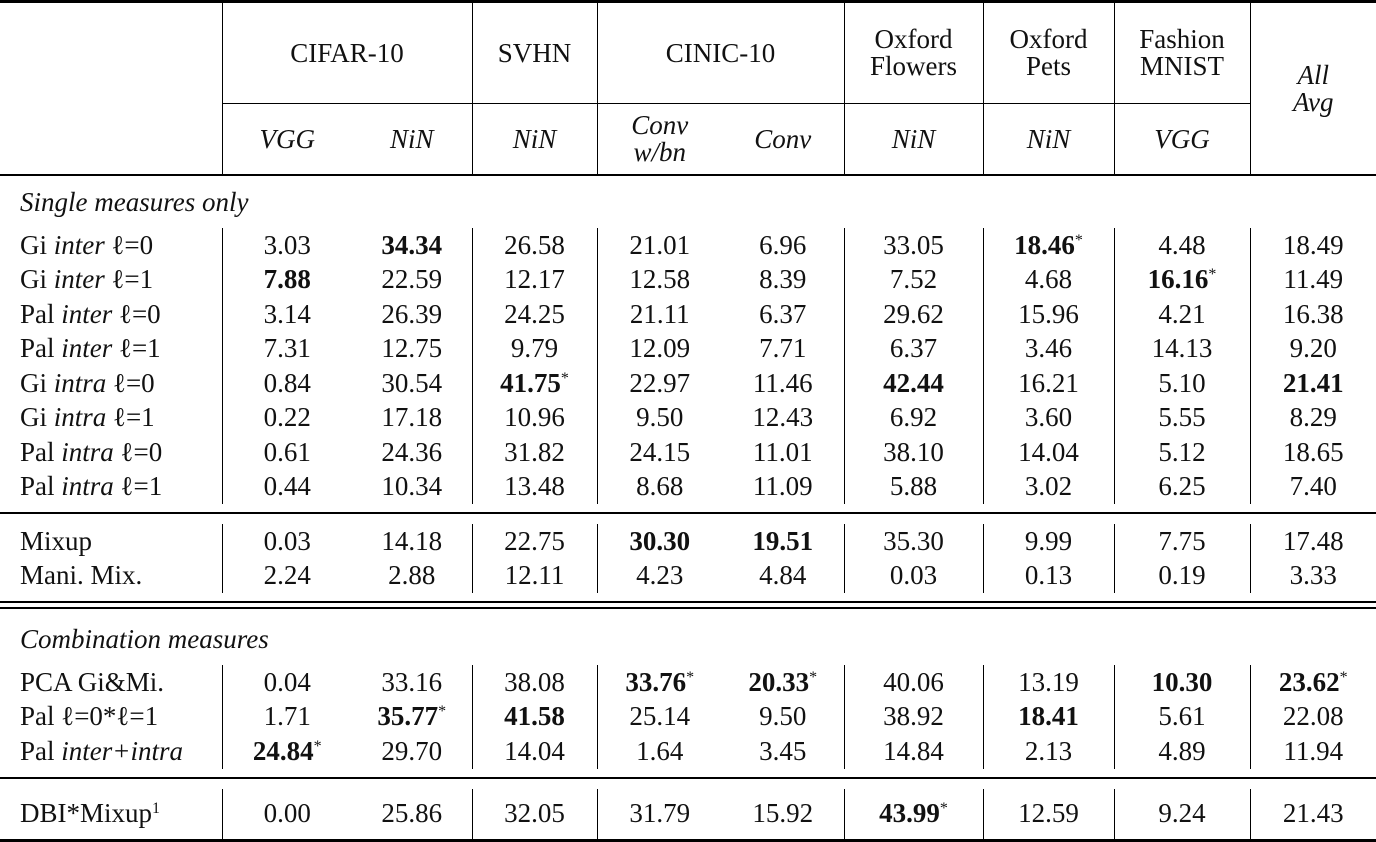 Image resolution: width=1376 pixels, height=842 pixels. Describe the element at coordinates (659, 139) in the screenshot. I see `model-conv-wbn: Conv w/bn` at that location.